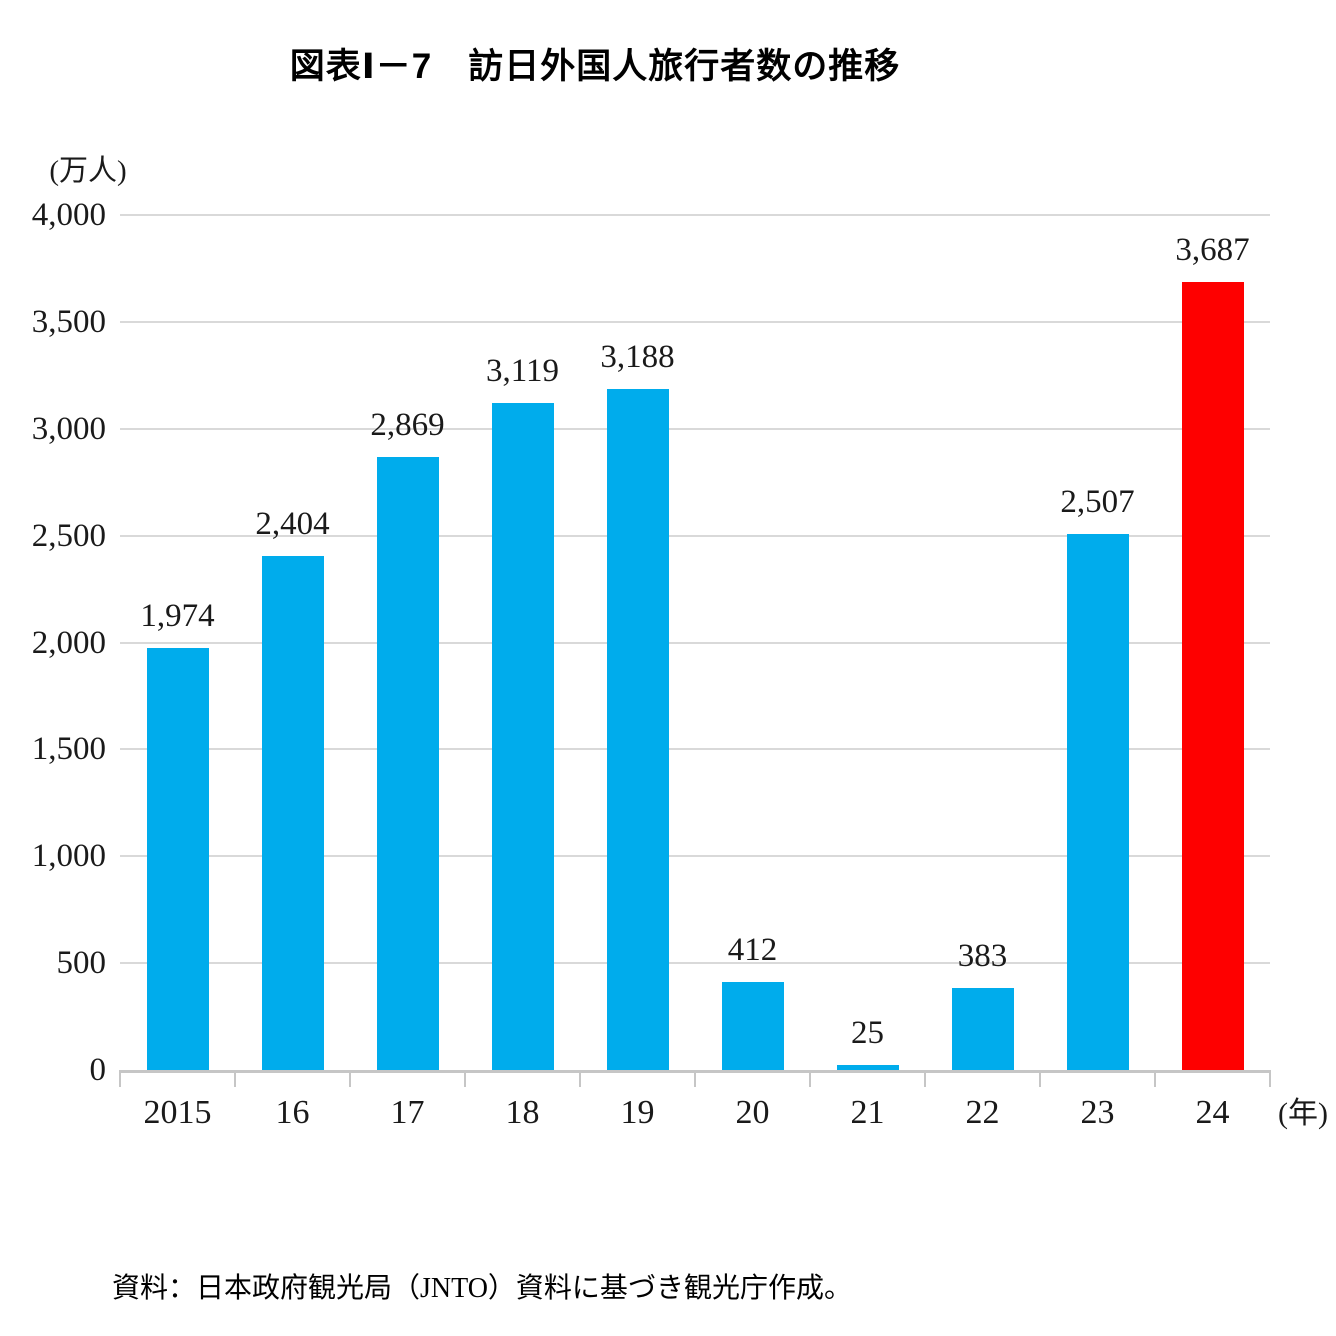 This screenshot has width=1336, height=1336. Describe the element at coordinates (68, 321) in the screenshot. I see `ytick-label-3500: 3,500` at that location.